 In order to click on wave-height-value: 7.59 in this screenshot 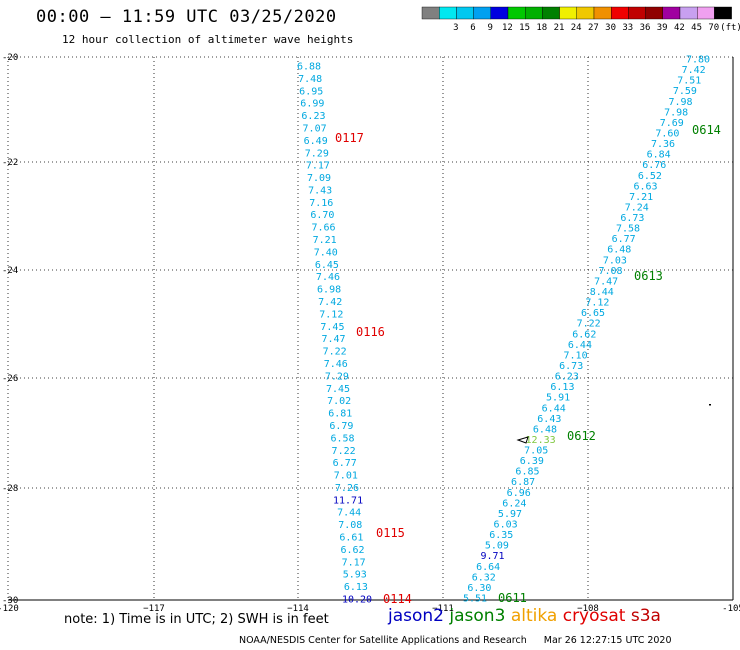, I will do `click(685, 91)`.